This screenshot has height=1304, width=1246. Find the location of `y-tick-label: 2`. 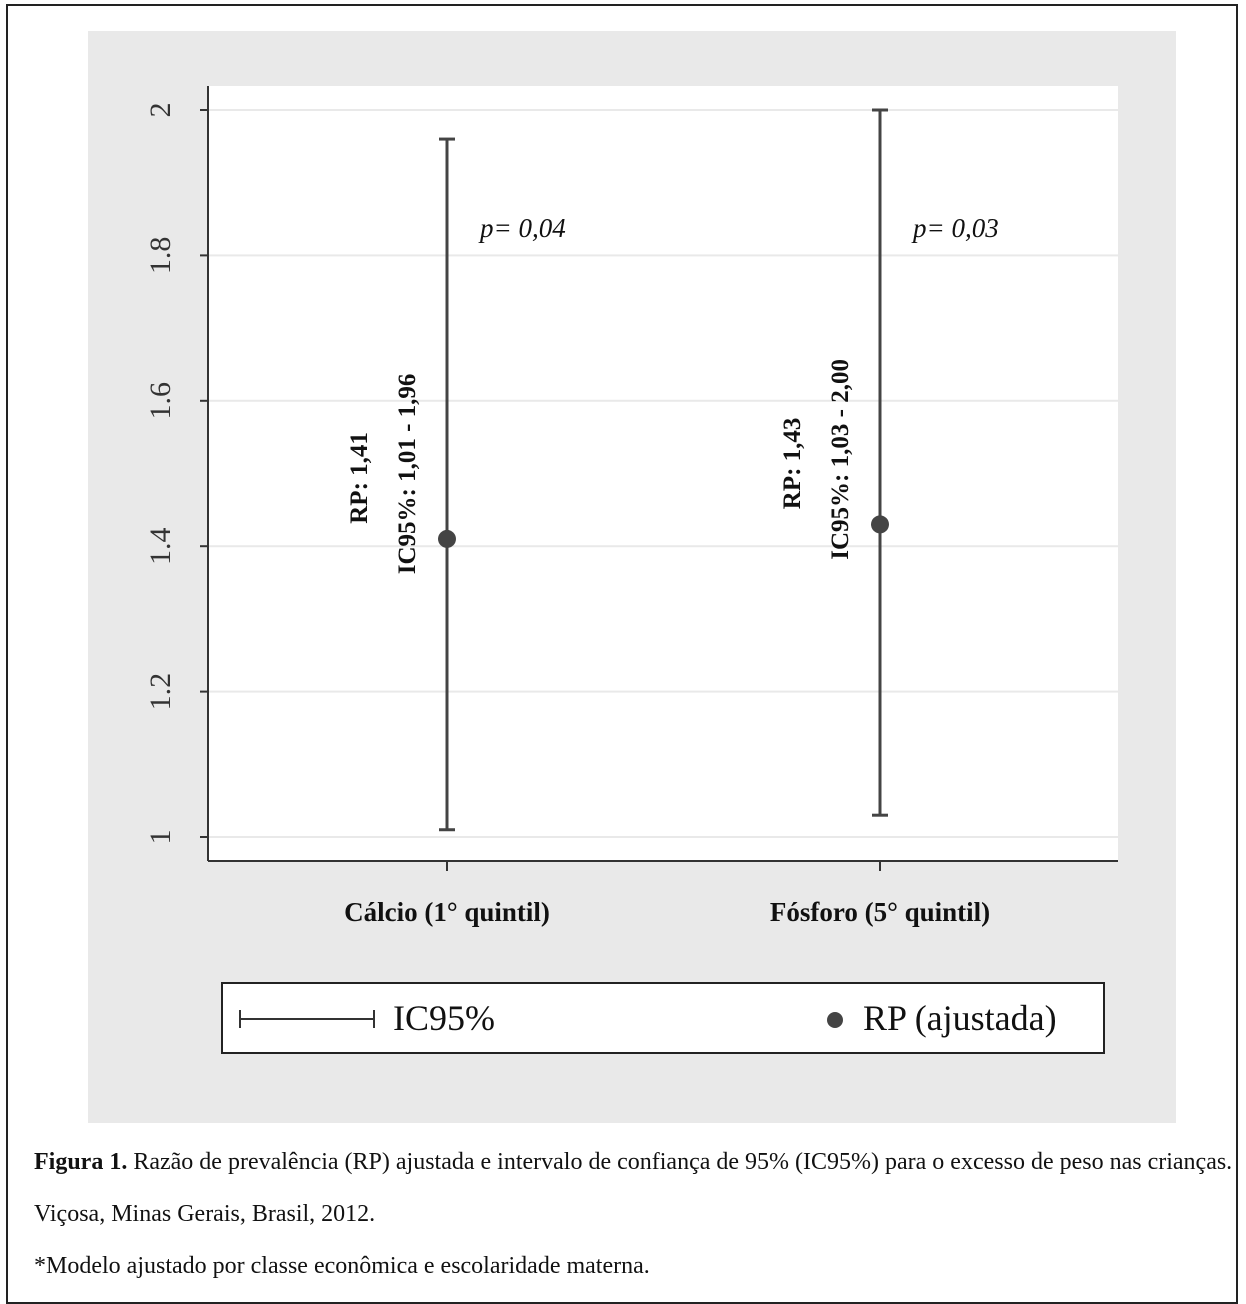

y-tick-label: 2 is located at coordinates (160, 109).